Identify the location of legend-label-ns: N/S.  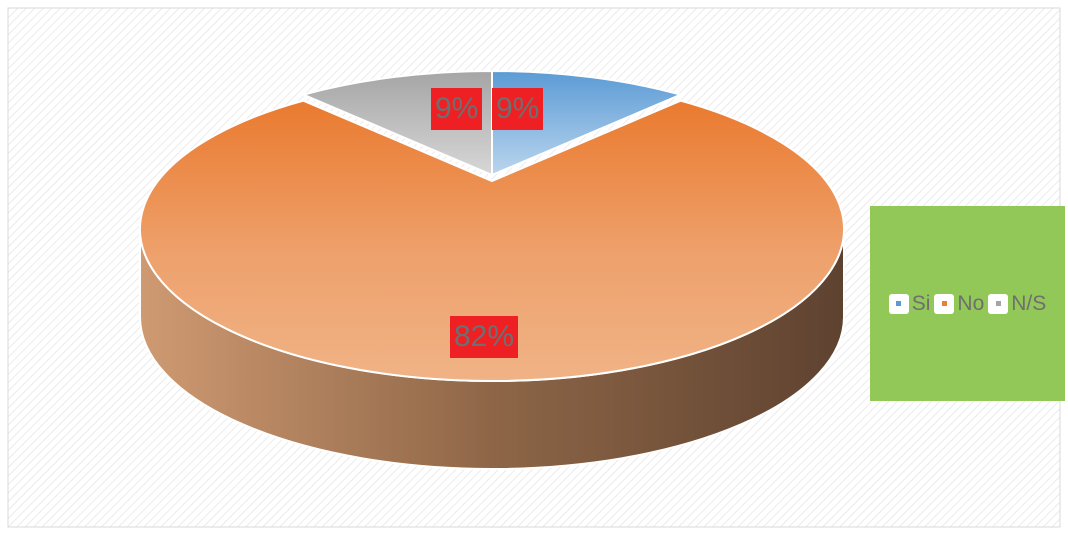
(1029, 303).